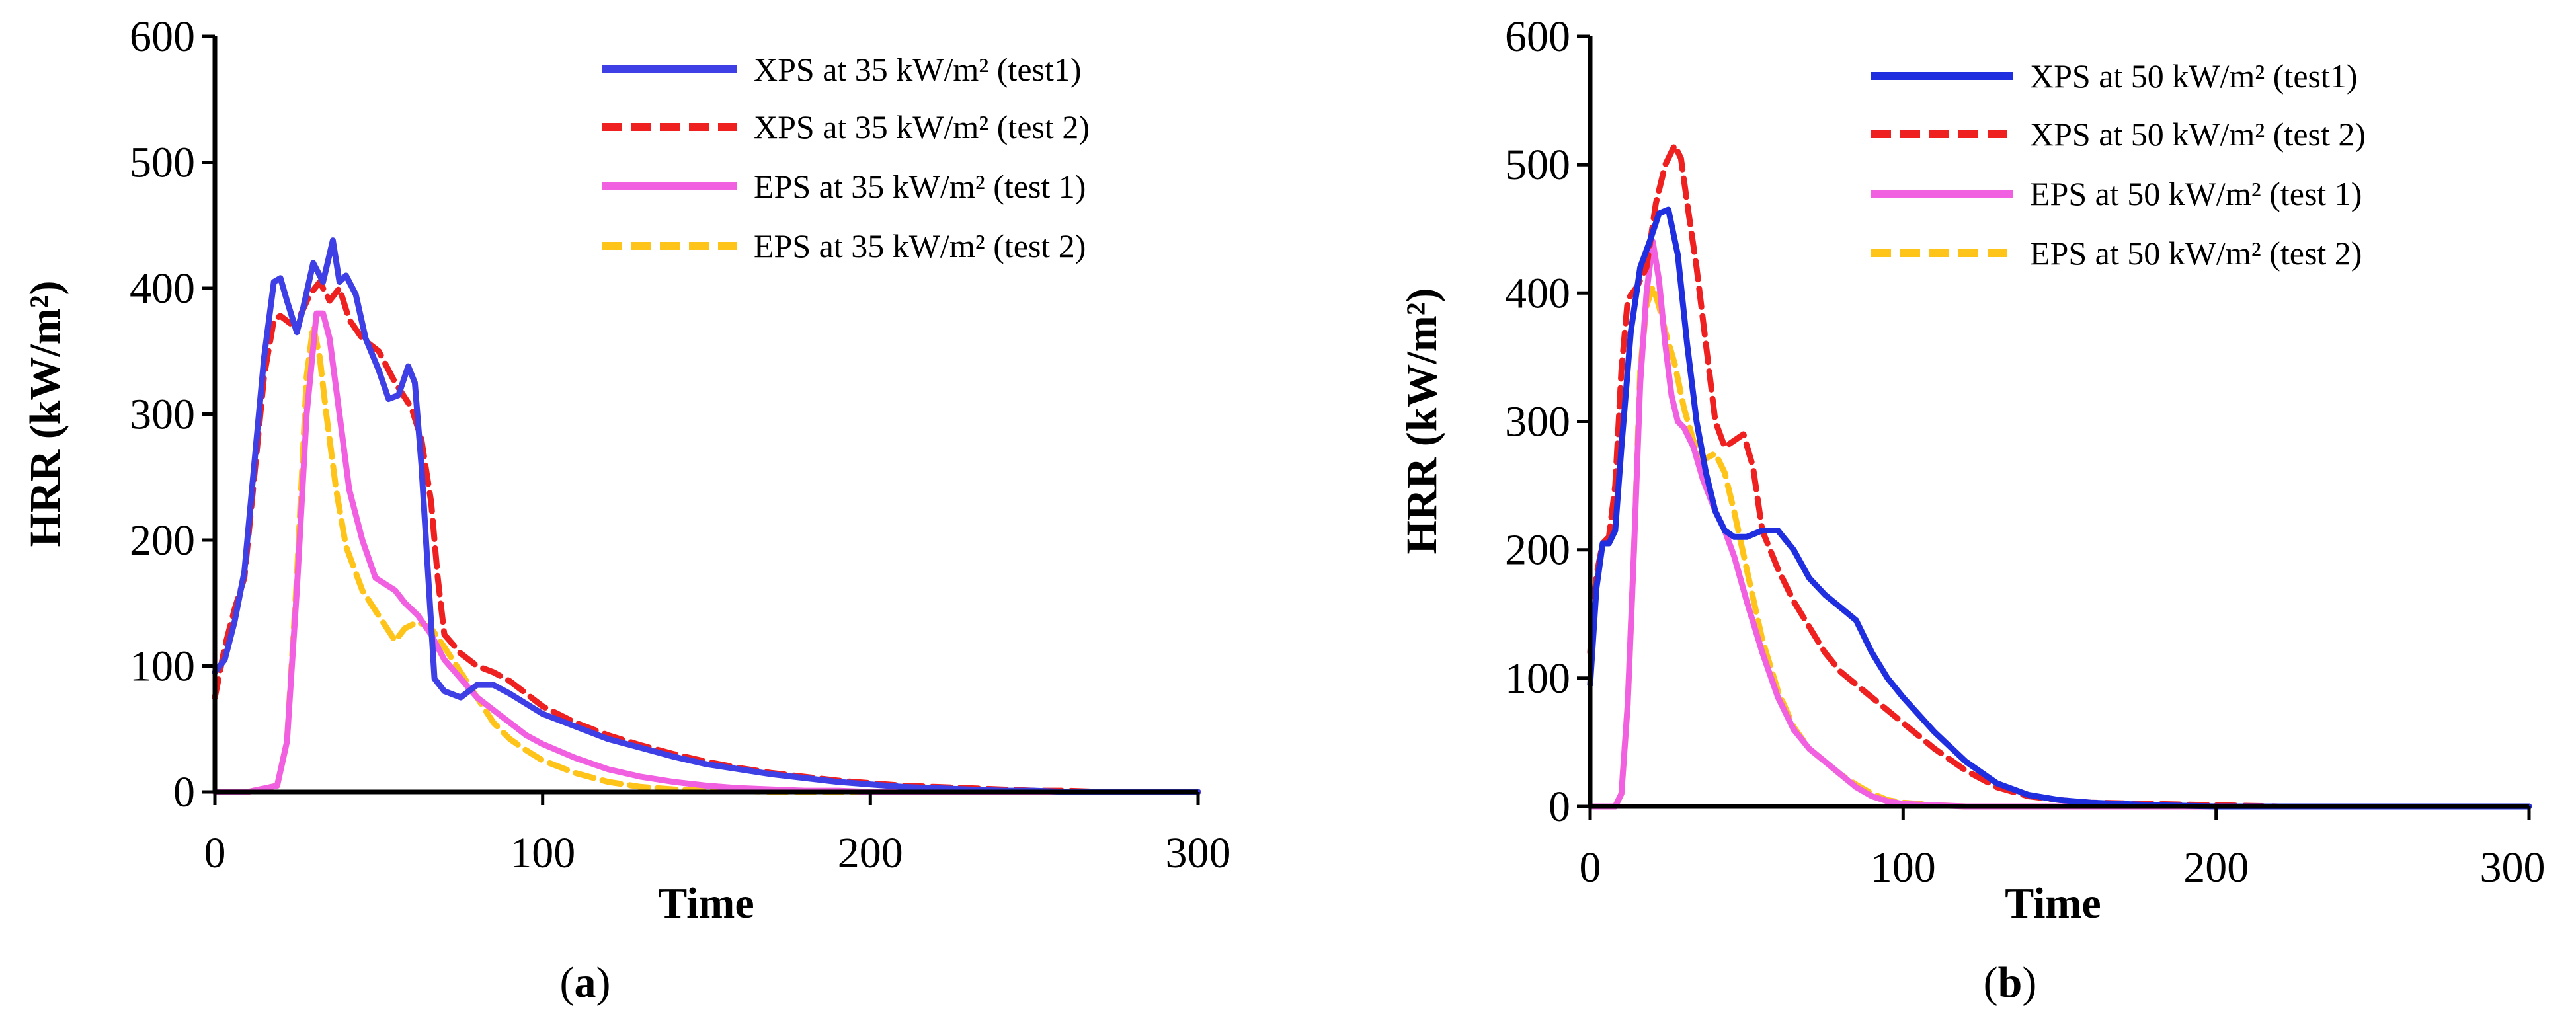 Image resolution: width=2576 pixels, height=1016 pixels. What do you see at coordinates (918, 69) in the screenshot?
I see `legend-label-a-0: XPS at 35 kW/m² (test1)` at bounding box center [918, 69].